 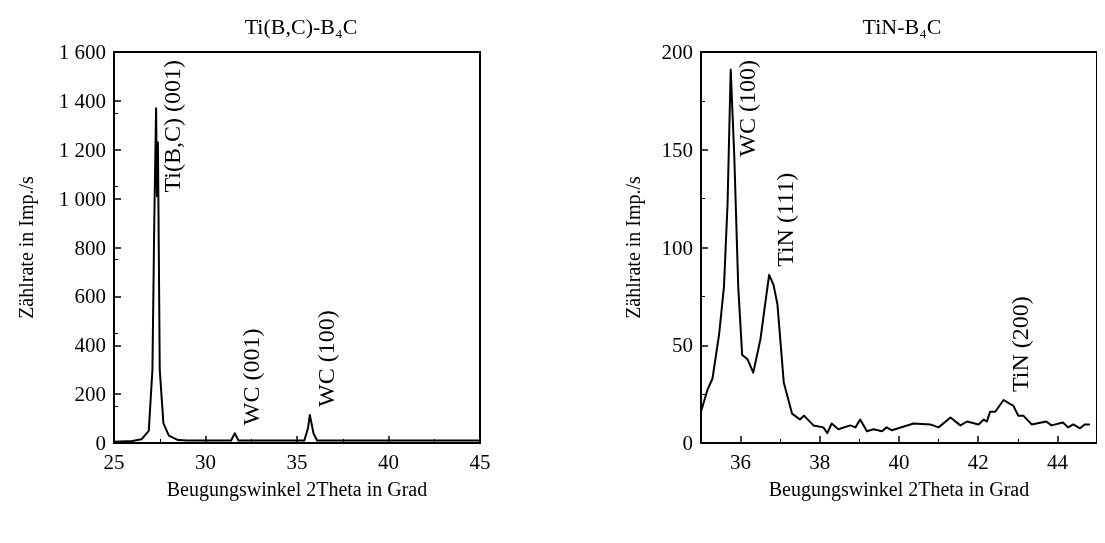 What do you see at coordinates (82, 198) in the screenshot?
I see `y-tick-label: 1 000` at bounding box center [82, 198].